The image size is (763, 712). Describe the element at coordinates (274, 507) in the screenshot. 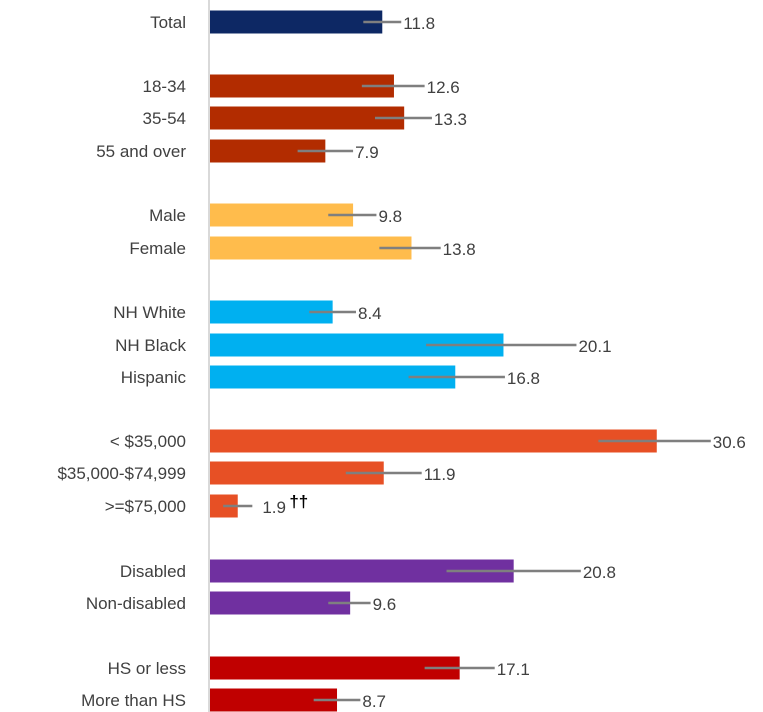

I see `value-label-75-000: 1.9` at that location.